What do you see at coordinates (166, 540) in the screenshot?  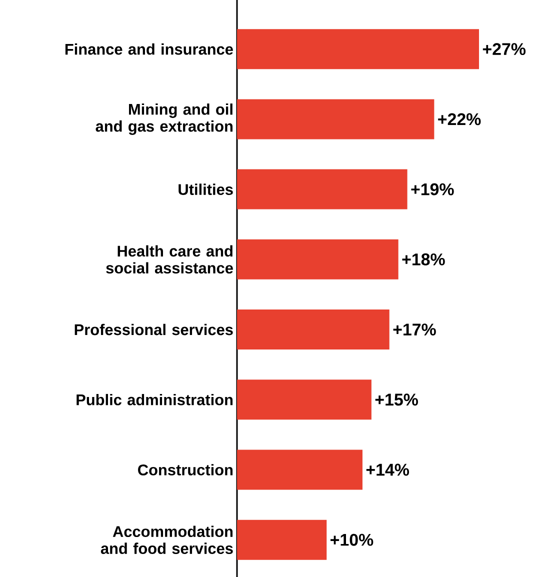 I see `y-tick-label: Accommodation and food services` at bounding box center [166, 540].